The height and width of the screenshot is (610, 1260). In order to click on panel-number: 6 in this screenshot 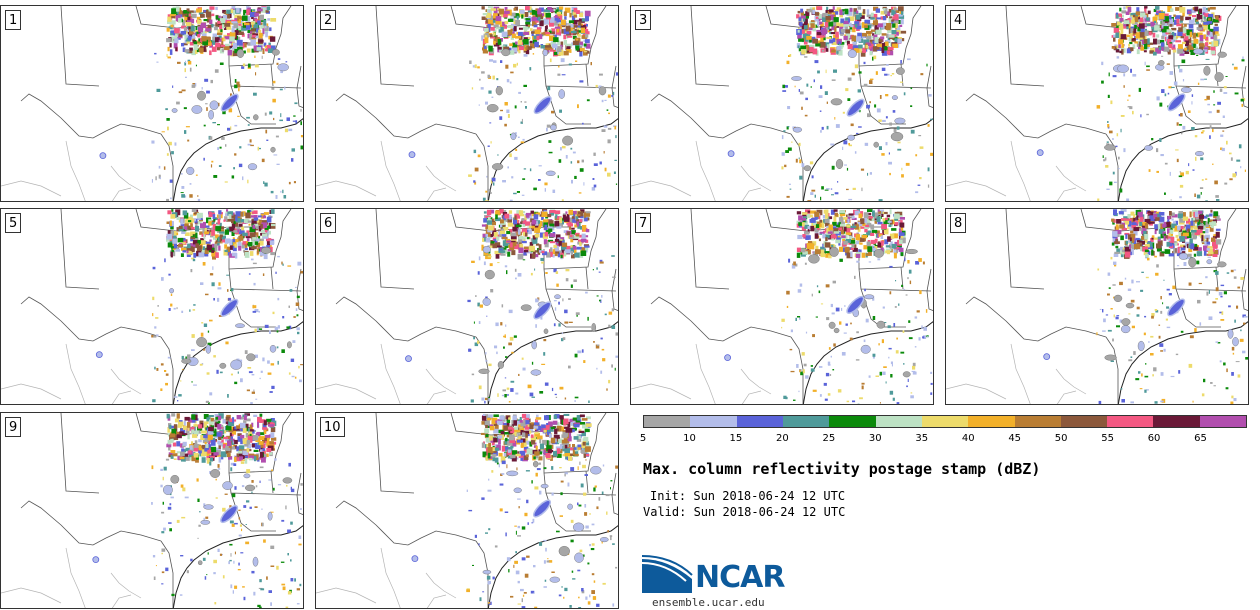, I will do `click(328, 223)`.